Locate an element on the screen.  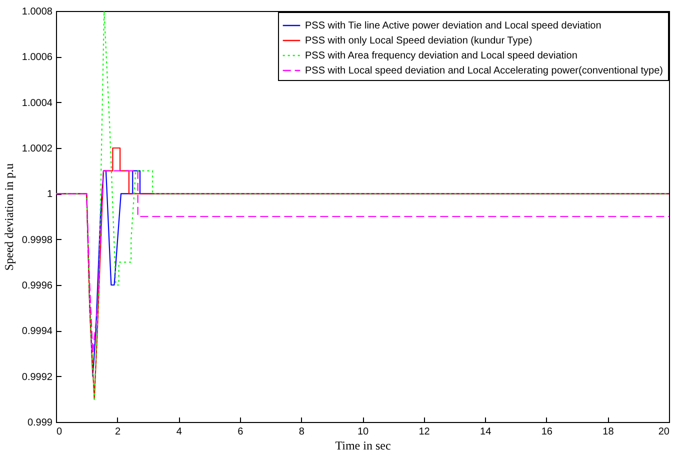
x-tick-label: 8 is located at coordinates (301, 432).